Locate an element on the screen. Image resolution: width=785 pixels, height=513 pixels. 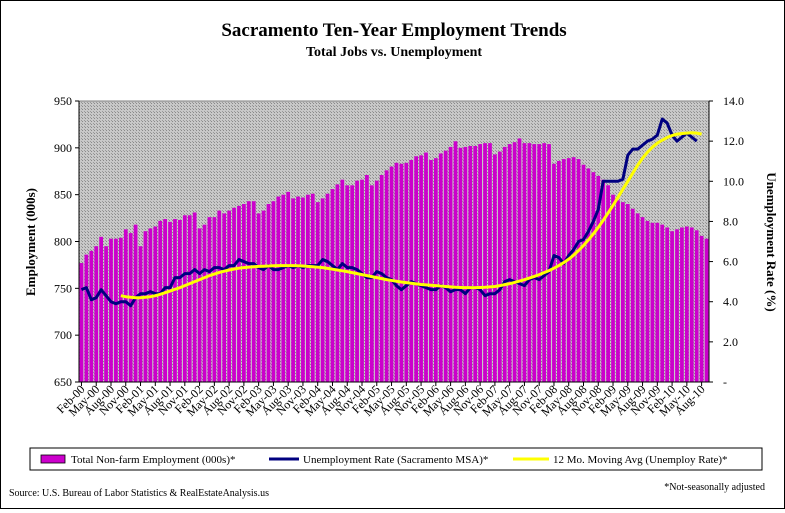
y2-tick-label: - is located at coordinates (725, 382).